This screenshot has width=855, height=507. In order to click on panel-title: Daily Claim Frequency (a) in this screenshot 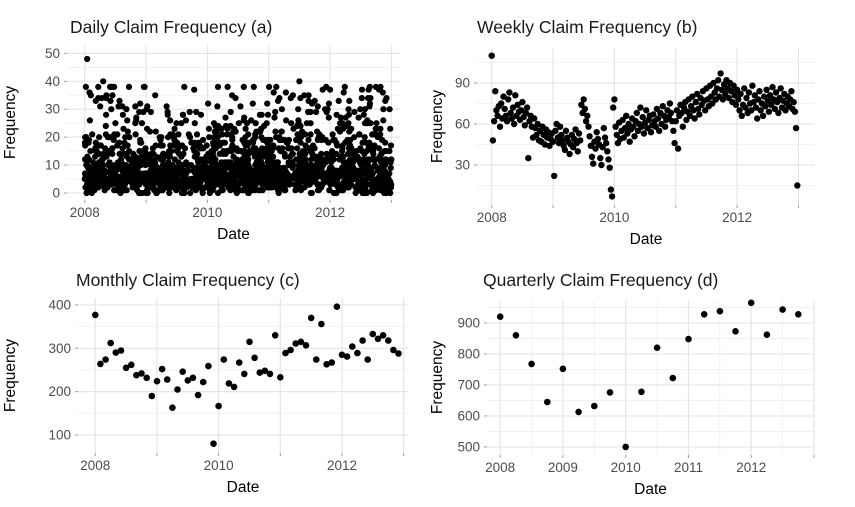, I will do `click(171, 27)`.